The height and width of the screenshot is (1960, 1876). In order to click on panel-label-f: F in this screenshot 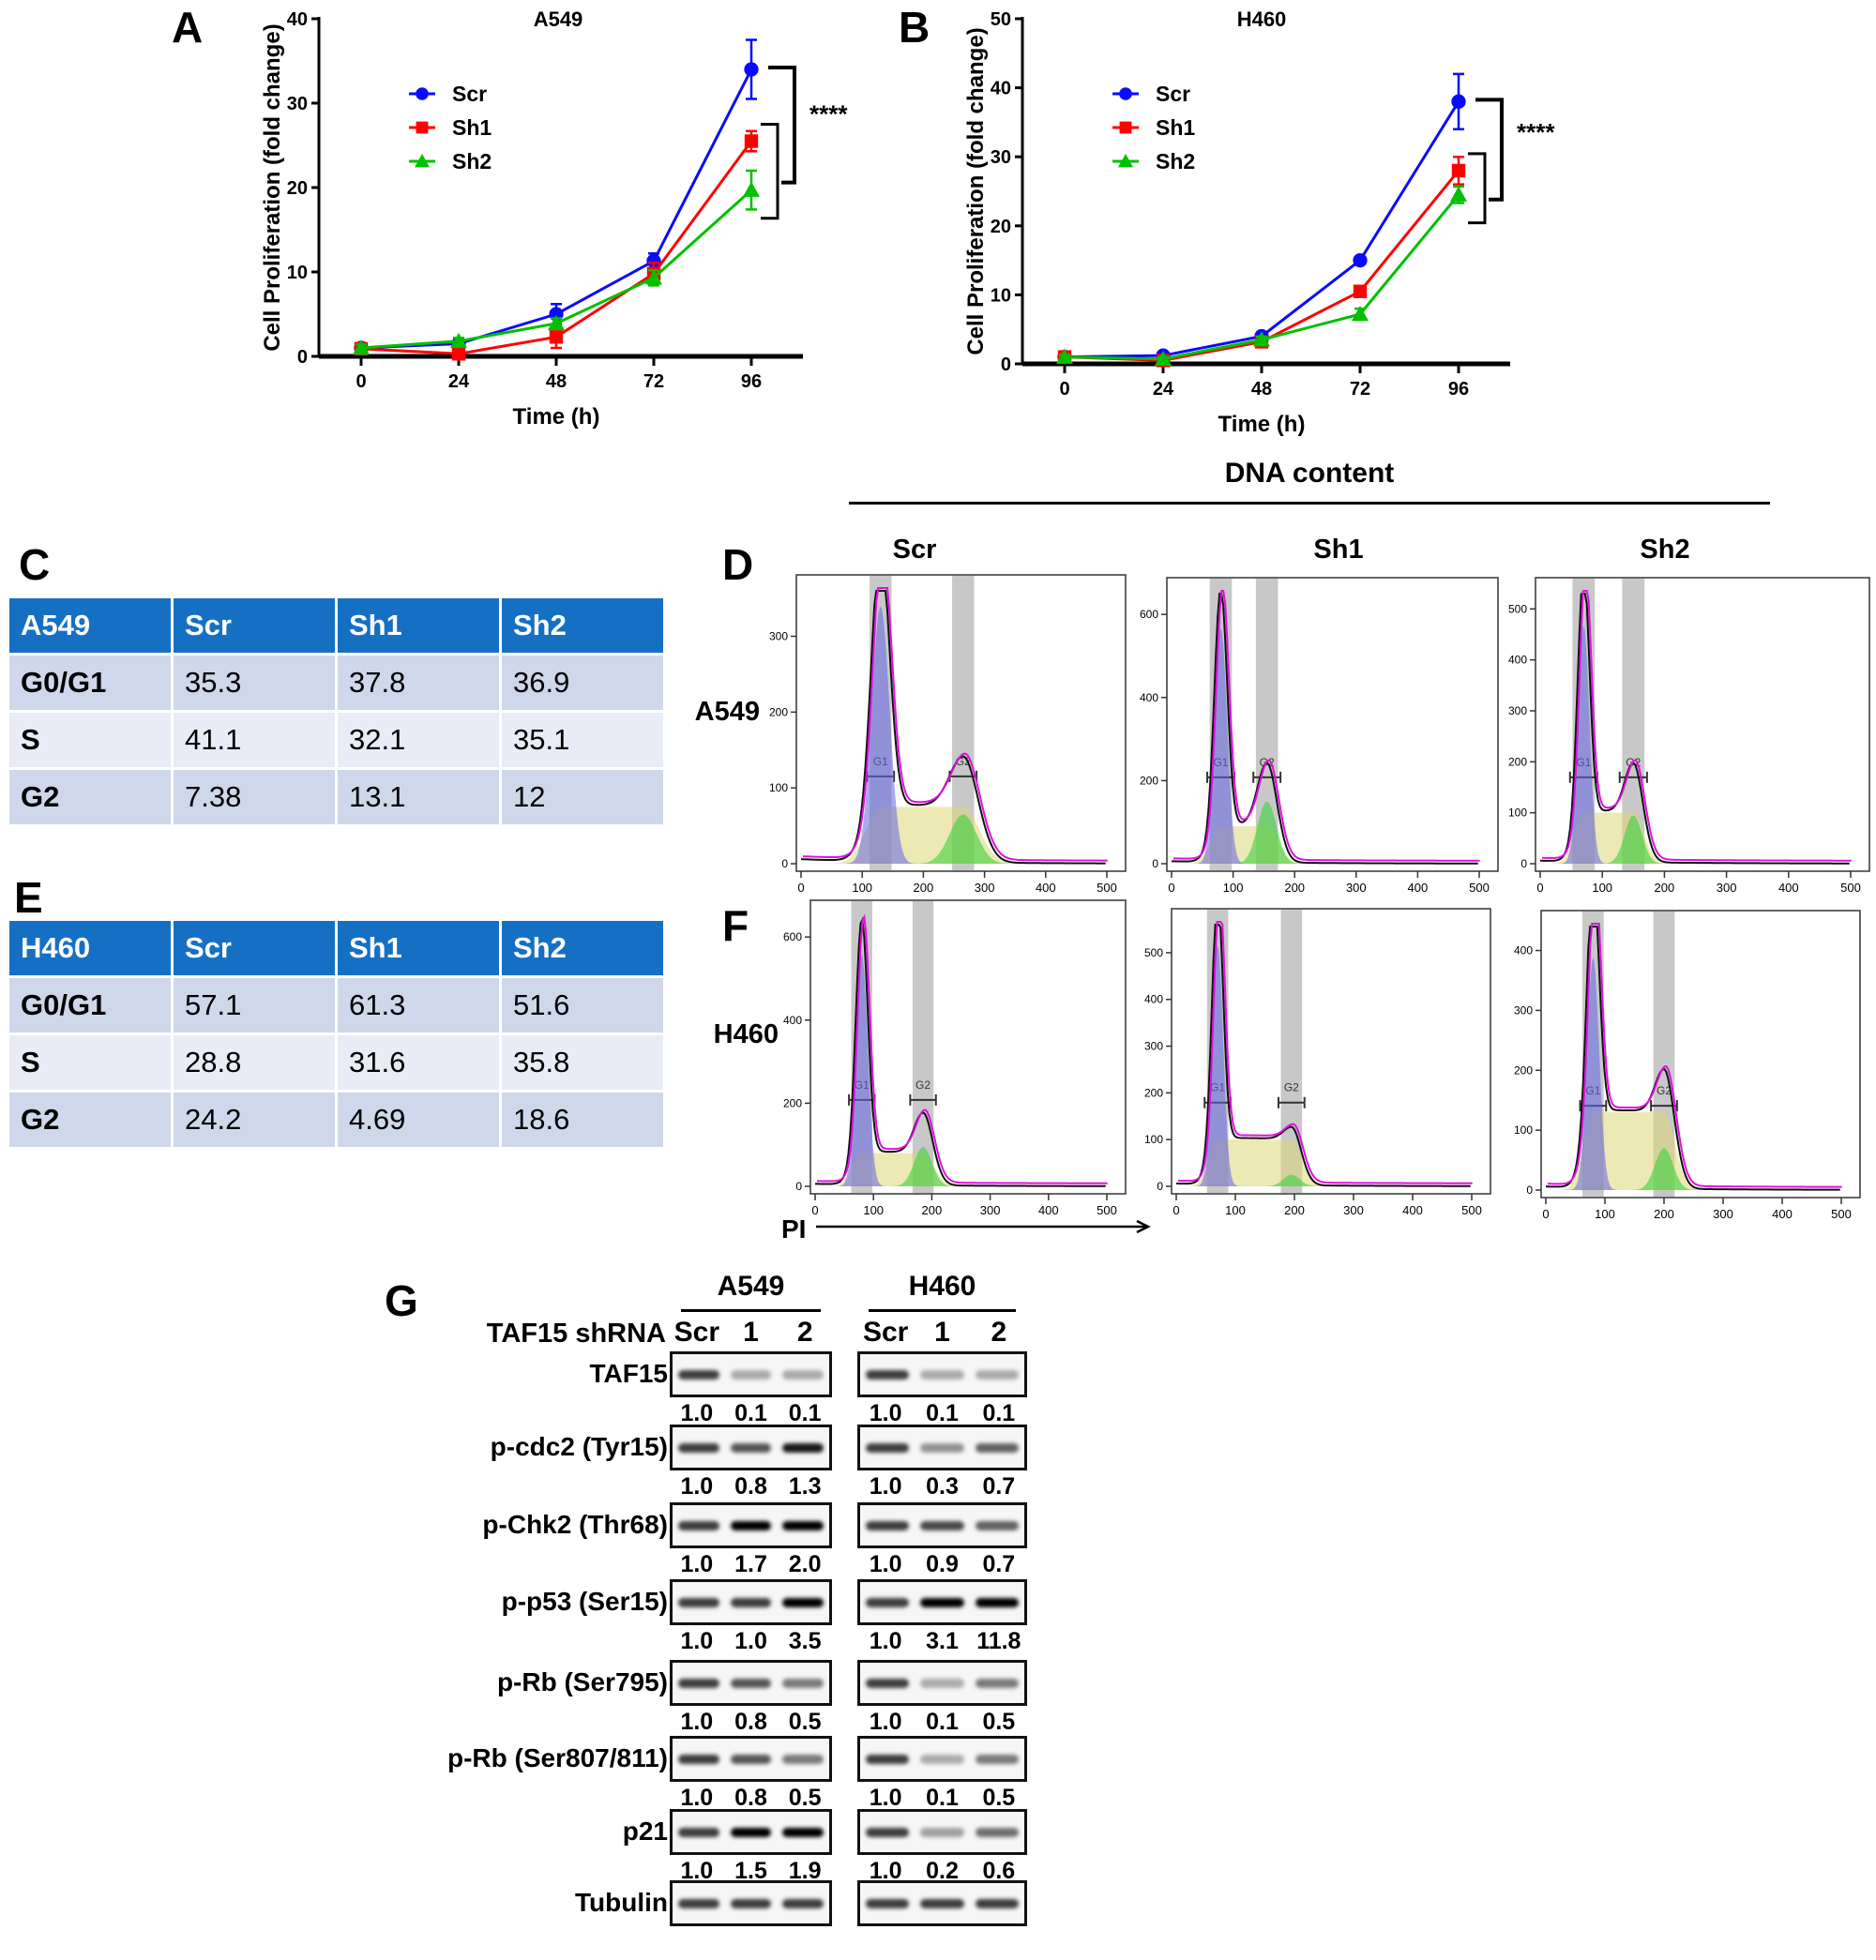, I will do `click(735, 925)`.